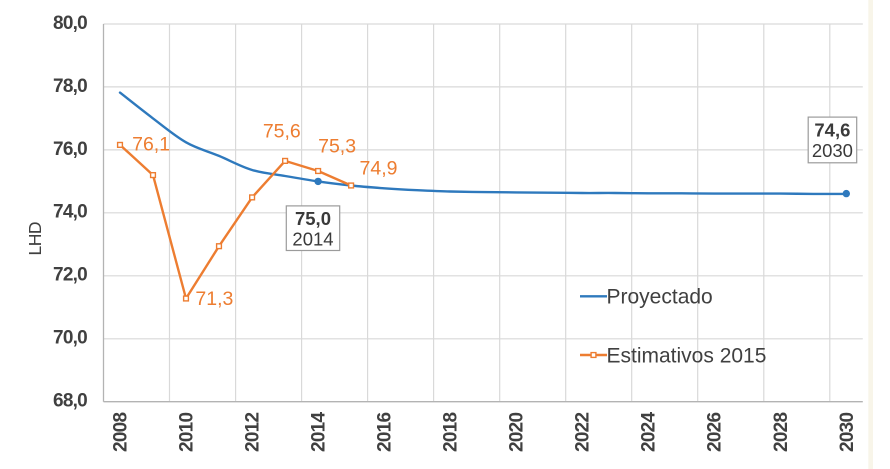 The height and width of the screenshot is (469, 890). Describe the element at coordinates (70, 149) in the screenshot. I see `svg-text: 76,0` at that location.